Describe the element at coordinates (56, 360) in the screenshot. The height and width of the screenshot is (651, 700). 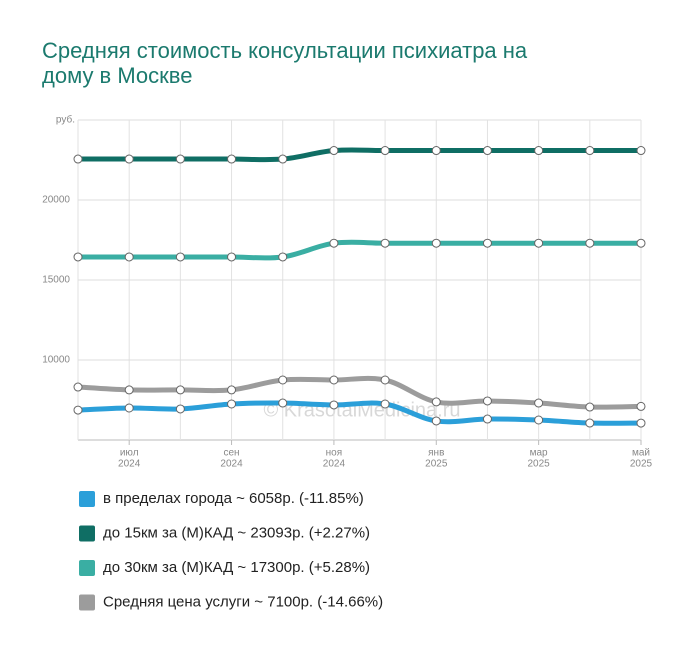
I see `y-tick-label: 10000` at that location.